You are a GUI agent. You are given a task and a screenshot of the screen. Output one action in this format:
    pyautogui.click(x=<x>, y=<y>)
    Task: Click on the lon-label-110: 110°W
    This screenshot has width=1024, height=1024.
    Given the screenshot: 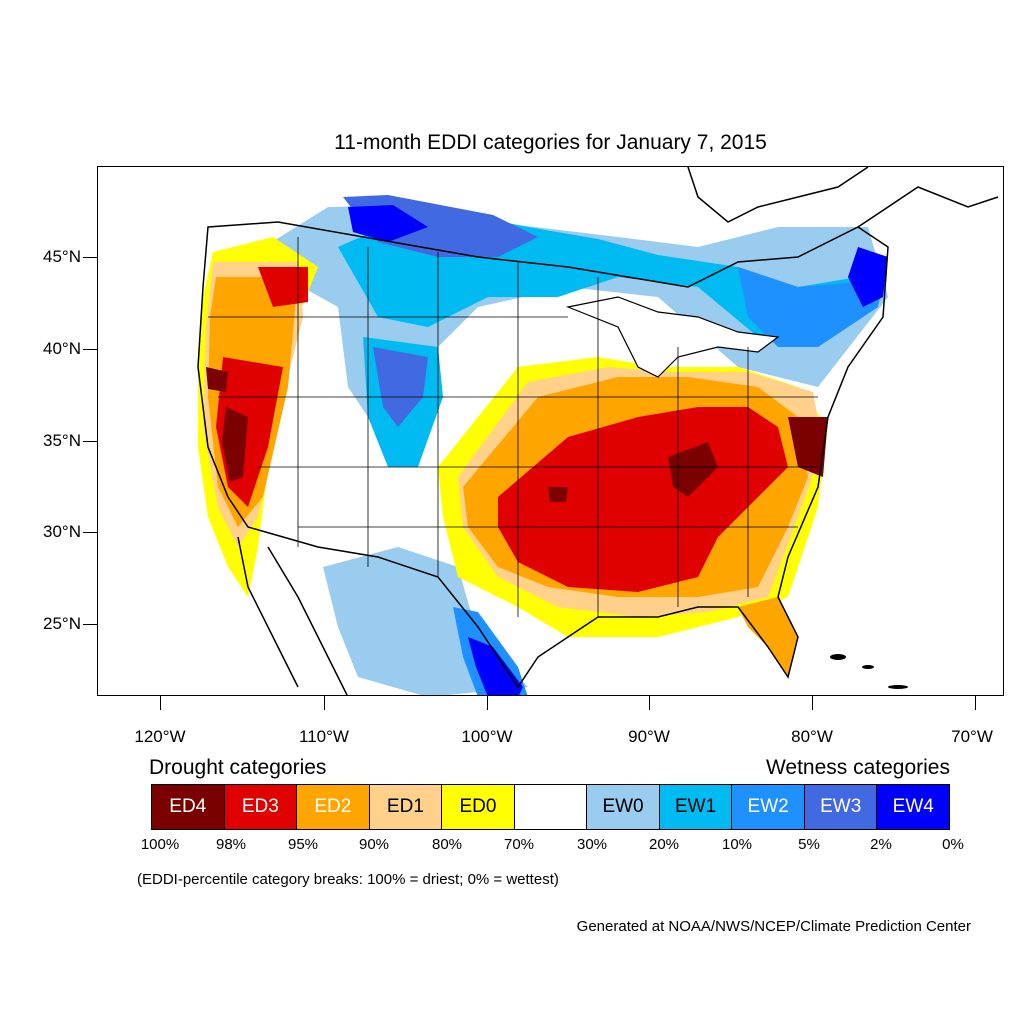 What is the action you would take?
    pyautogui.click(x=324, y=736)
    